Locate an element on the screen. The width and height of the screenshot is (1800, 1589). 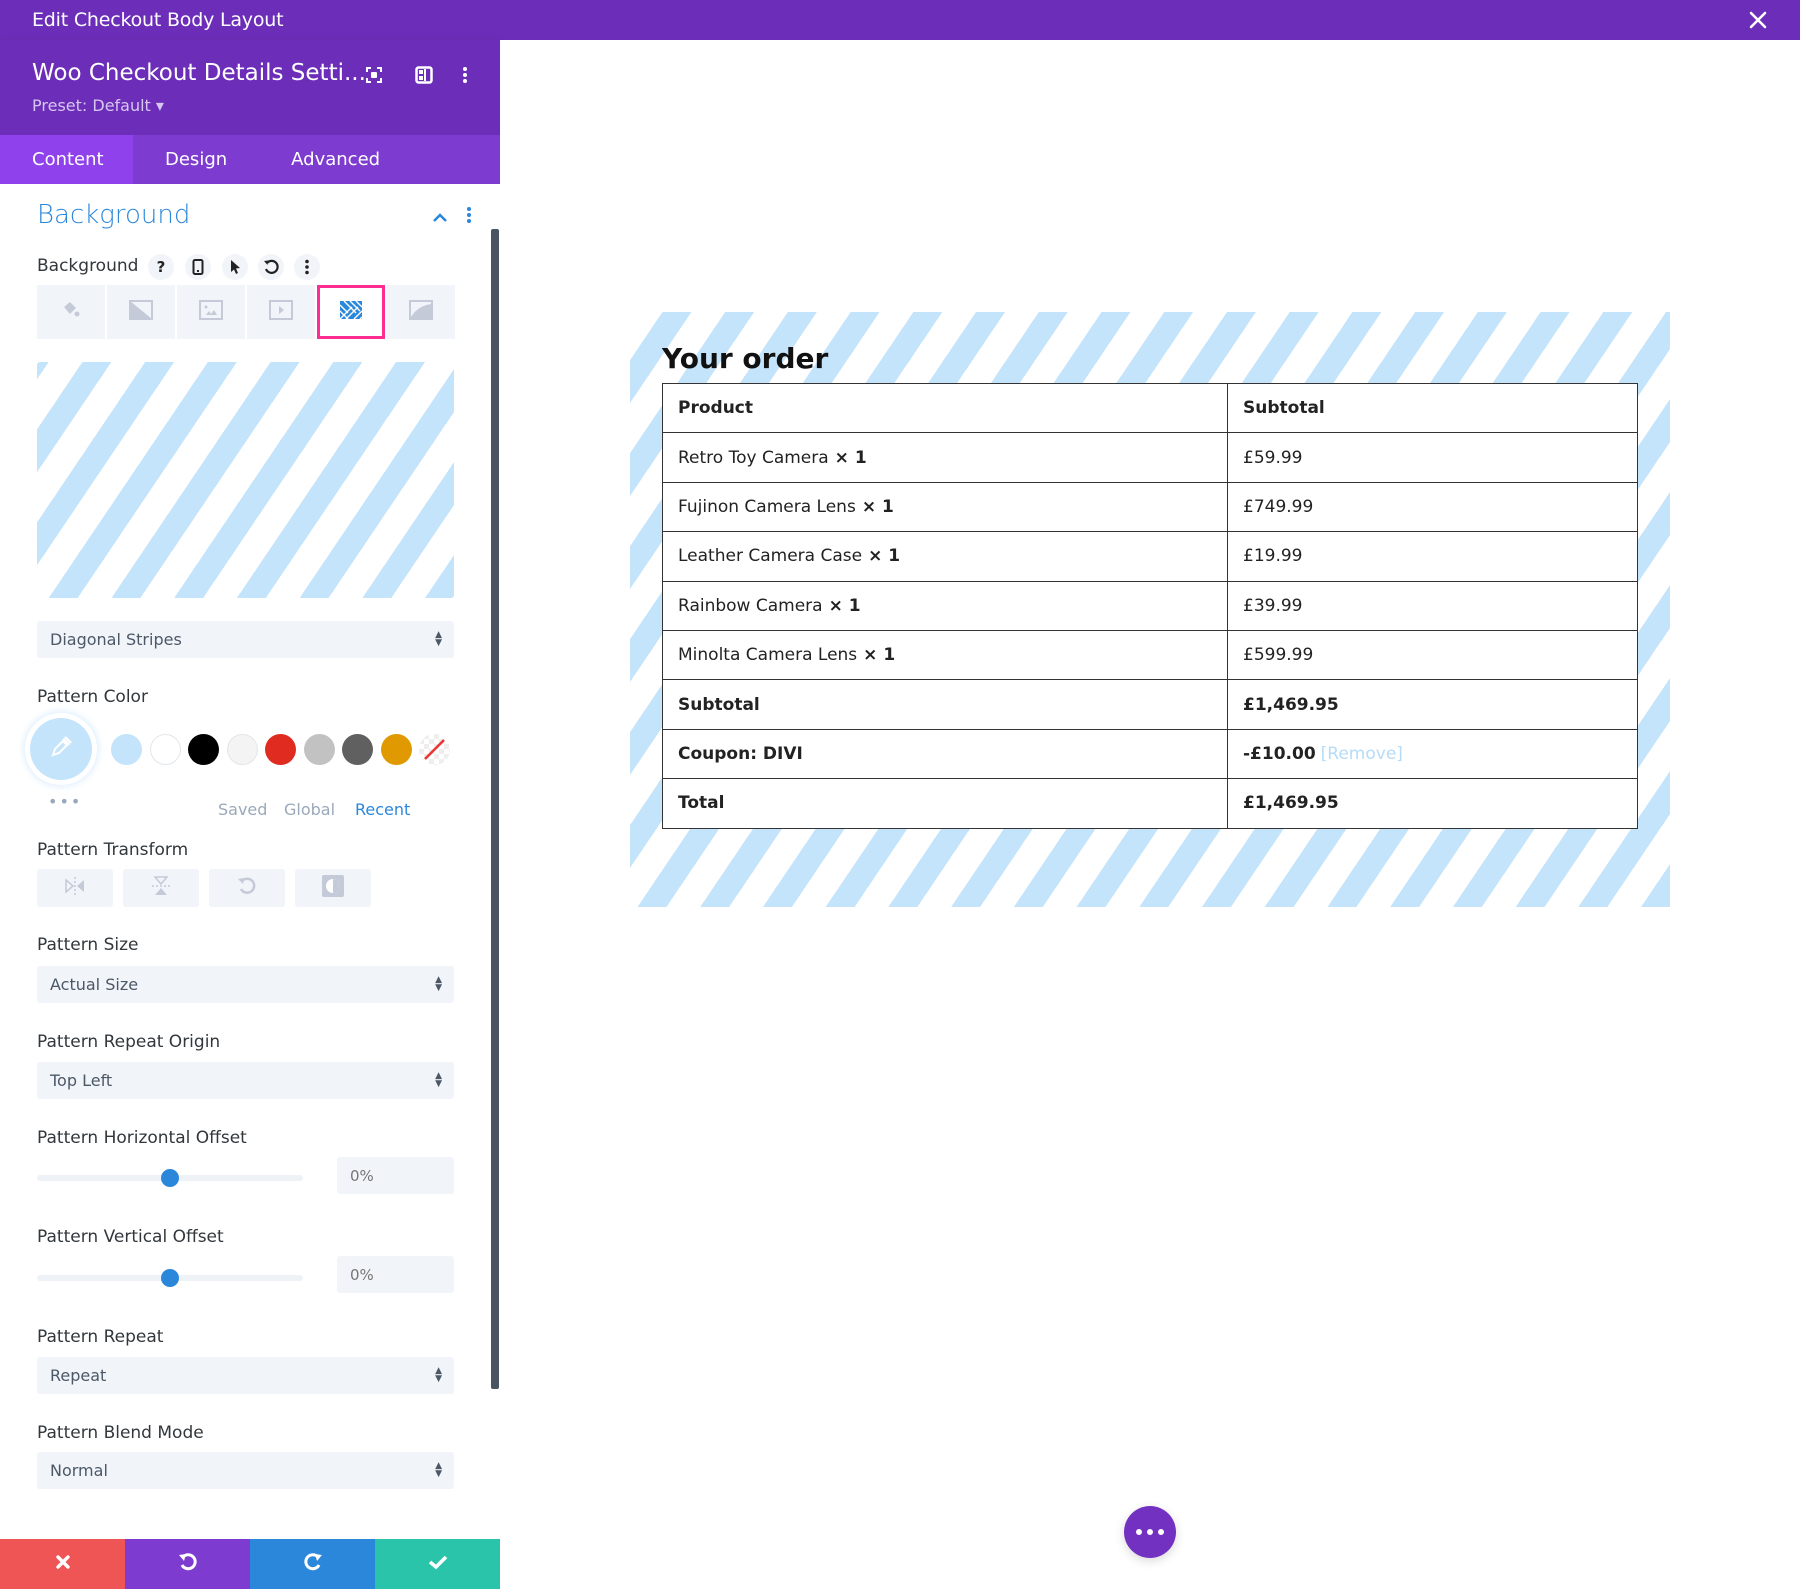
pattern-size-value: Actual Size is located at coordinates (94, 984).